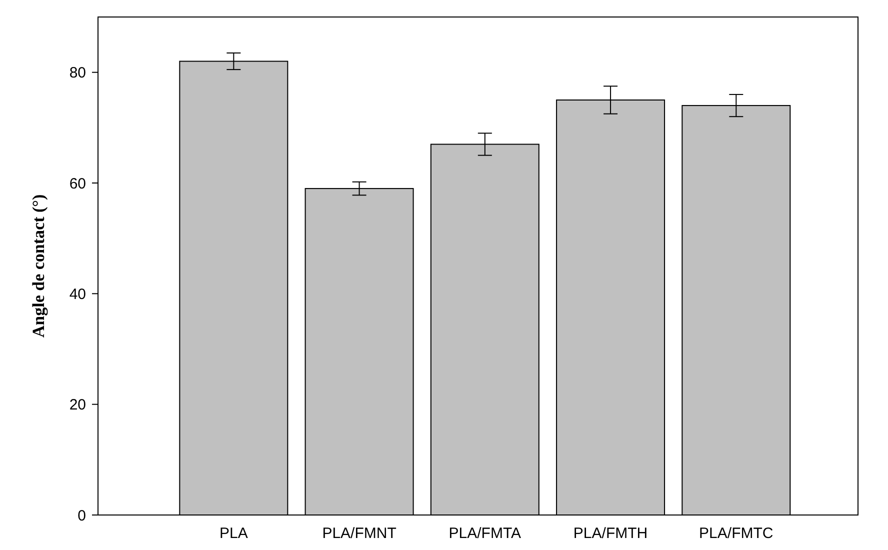 Image resolution: width=888 pixels, height=550 pixels. I want to click on y-tick-label: 40, so click(77, 294).